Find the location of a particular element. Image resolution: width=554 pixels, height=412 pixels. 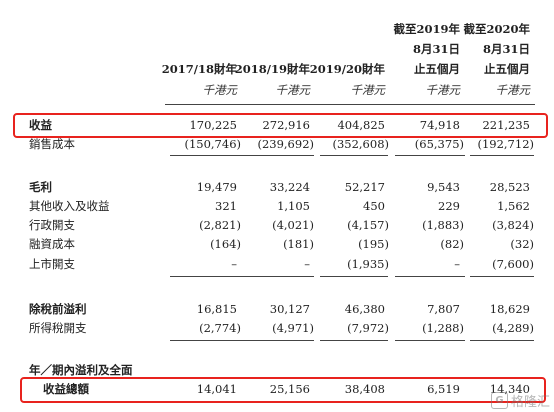

col-unit-3: 千港元 is located at coordinates (368, 90).